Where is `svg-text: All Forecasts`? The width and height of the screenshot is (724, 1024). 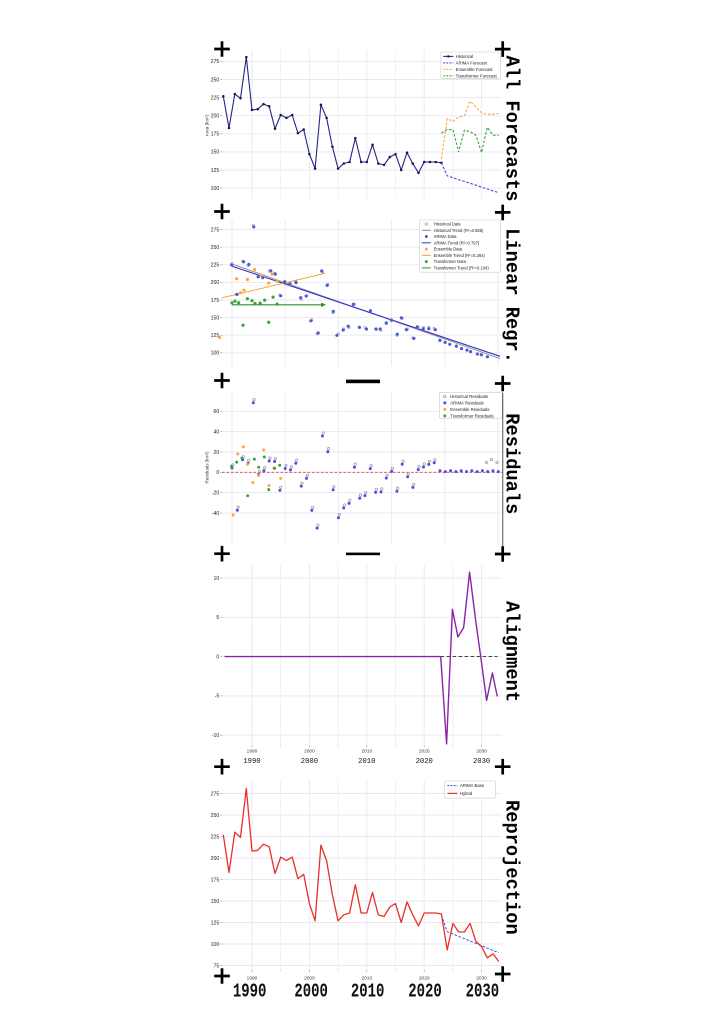
svg-text: All Forecasts is located at coordinates (512, 129).